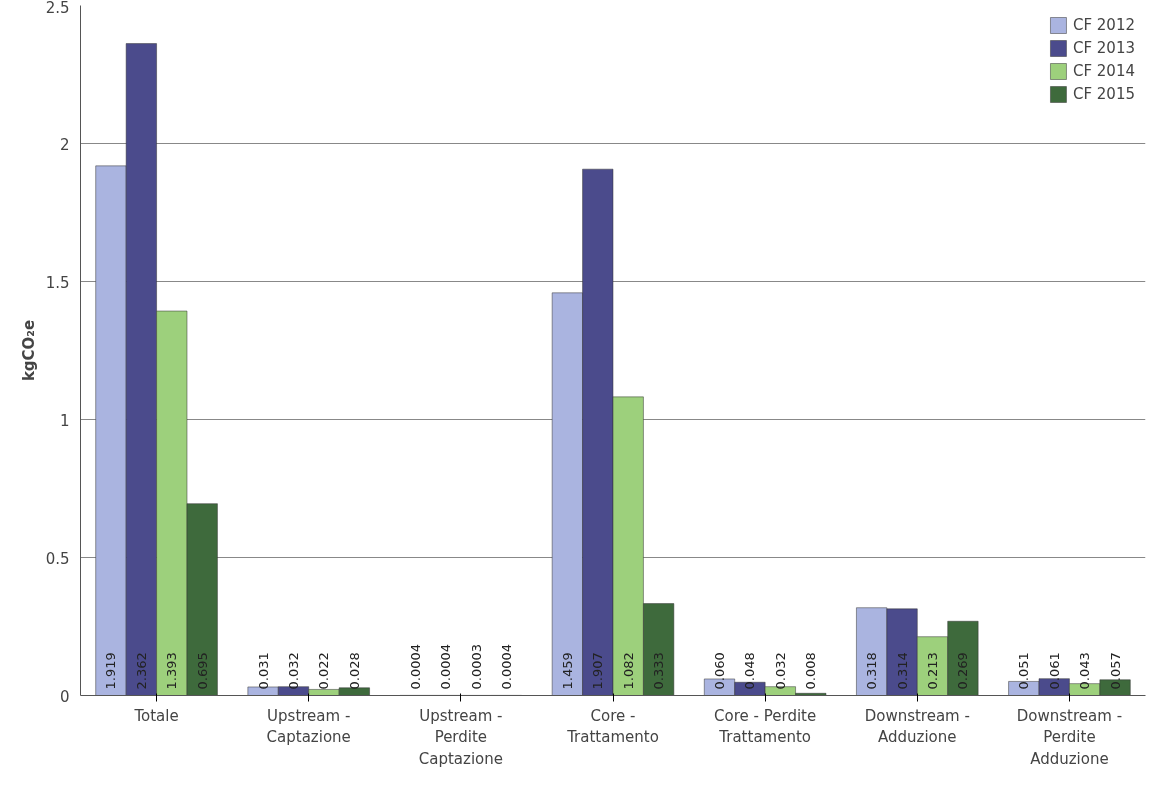  Describe the element at coordinates (719, 671) in the screenshot. I see `data-label: 0.060` at that location.